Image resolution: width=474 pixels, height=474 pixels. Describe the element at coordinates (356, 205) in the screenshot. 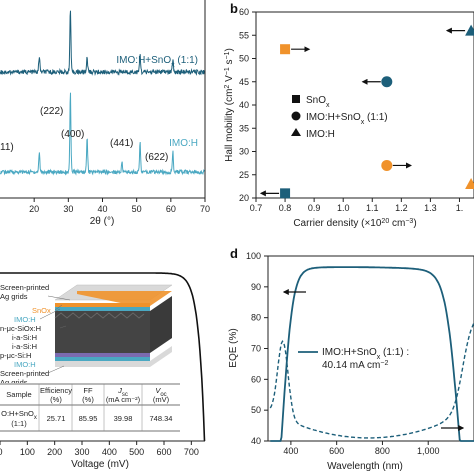

I see `panel-b-x-ticks: 0.7 0.8 0.9 1.0 1.1 1.2 1.3 1.` at that location.